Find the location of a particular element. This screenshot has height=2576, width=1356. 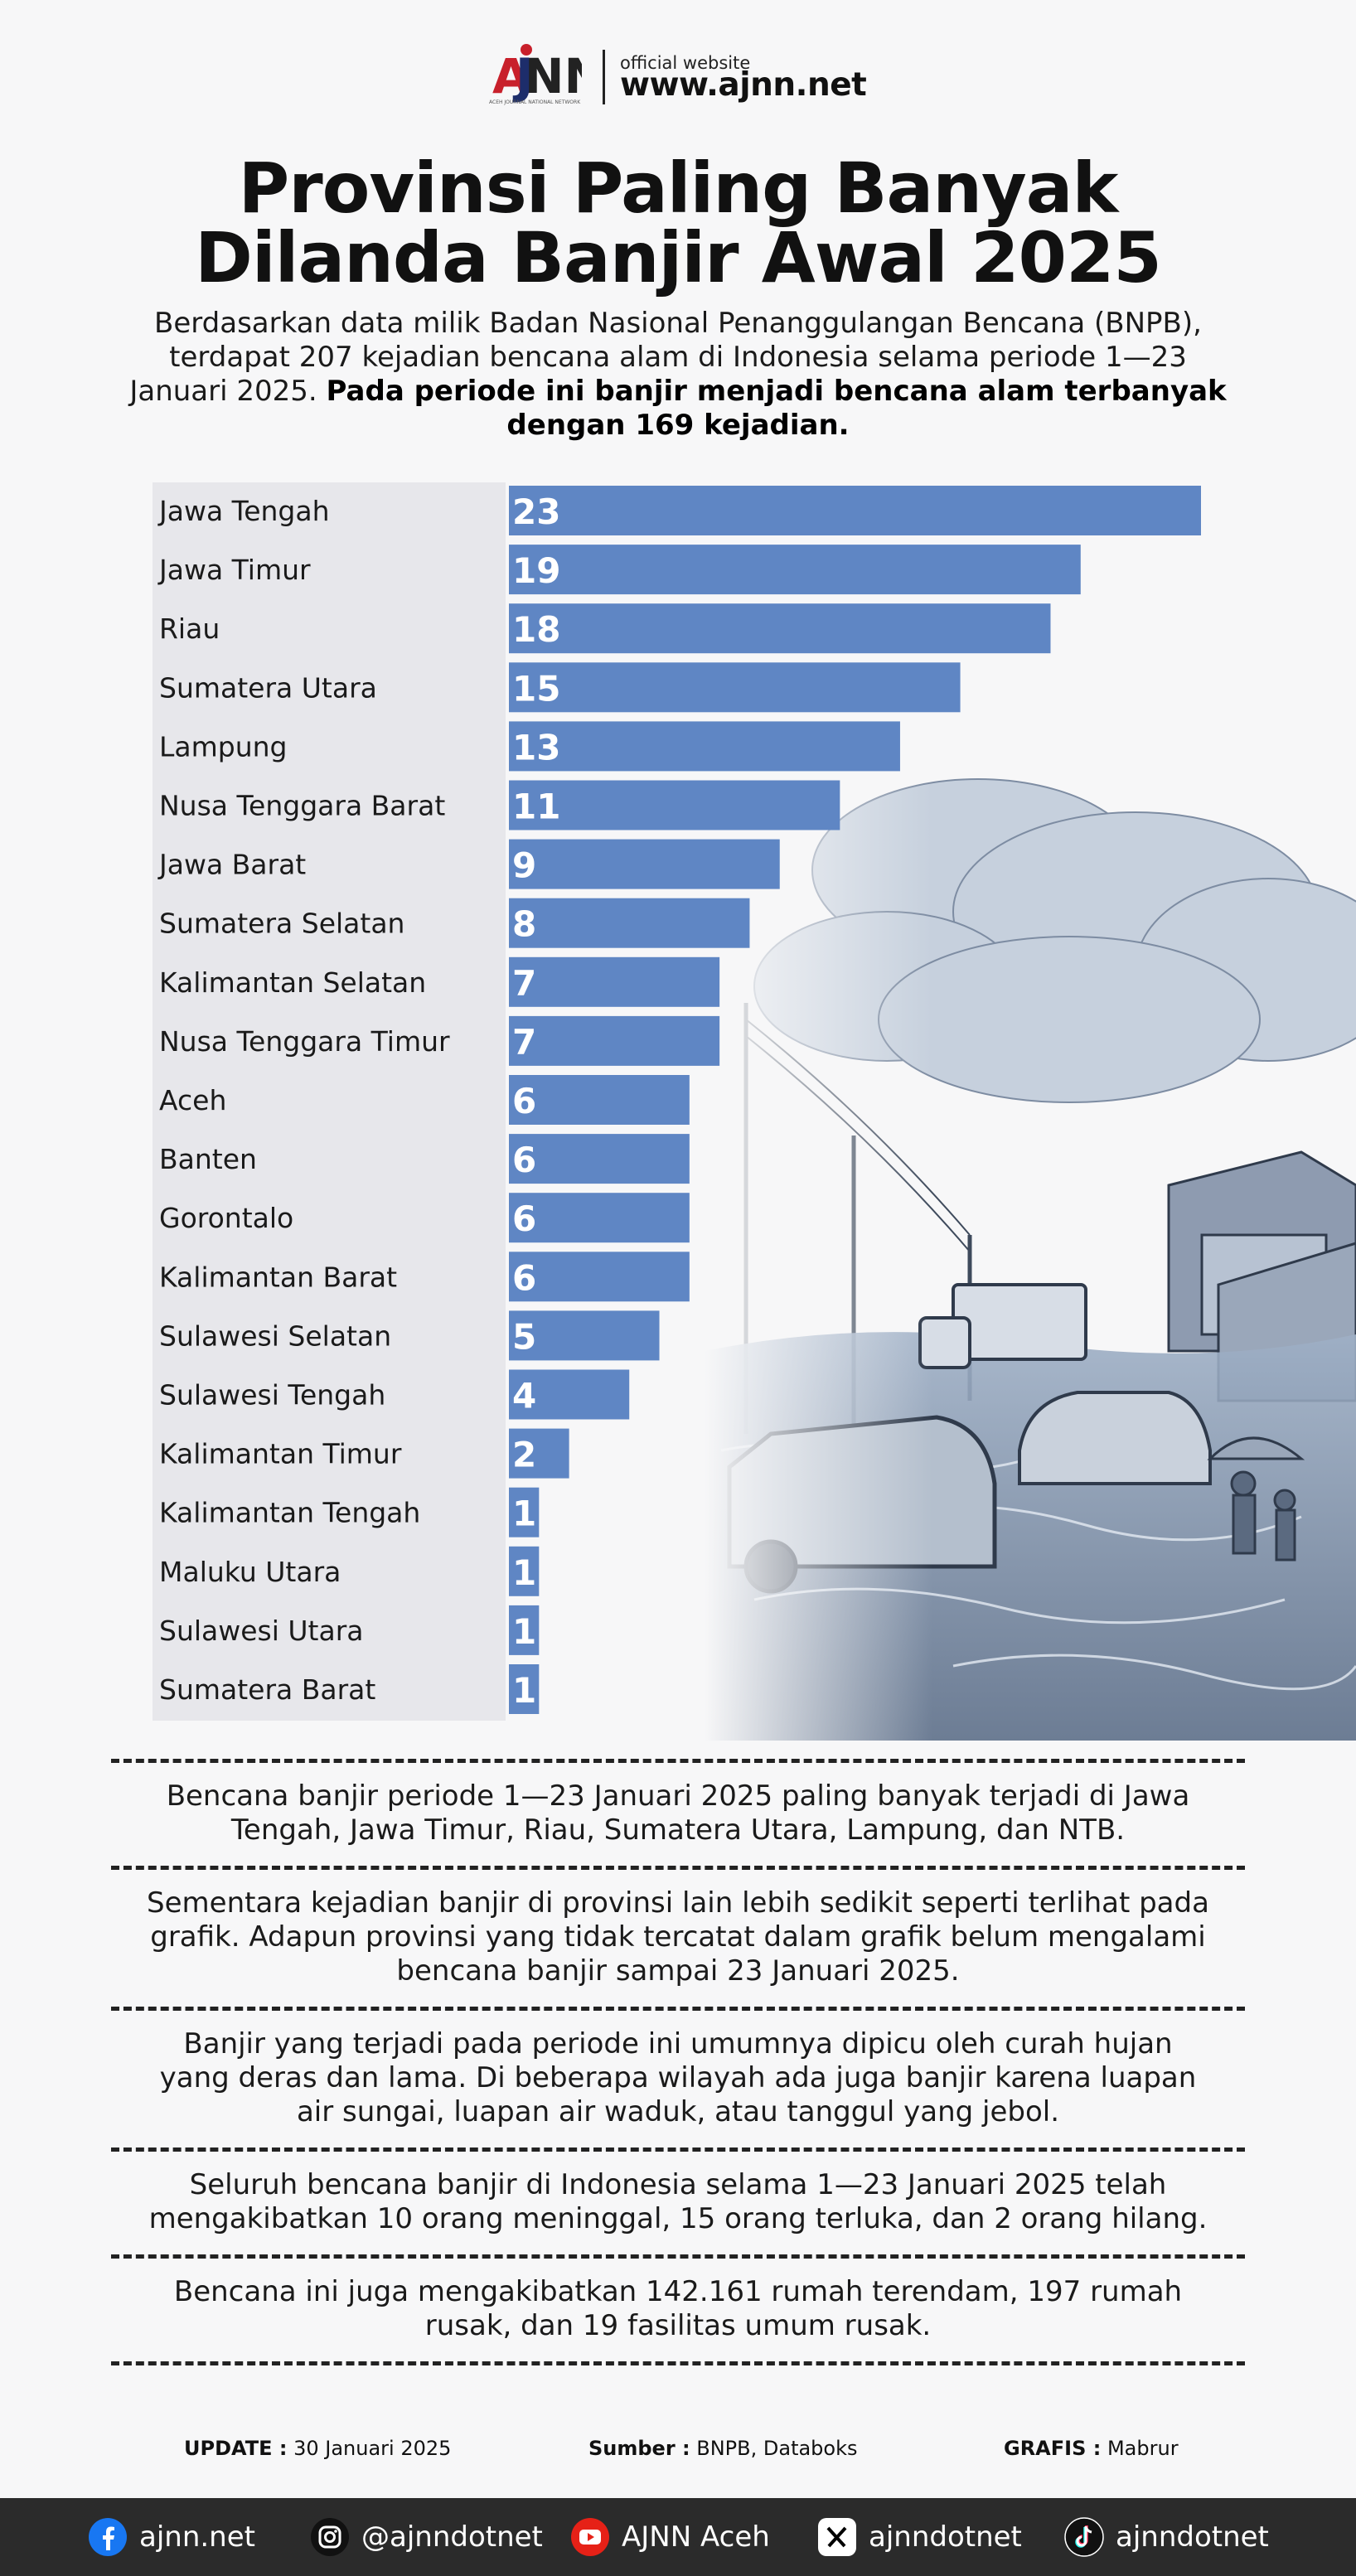

social-instagram: @ajnndotnet is located at coordinates (426, 2537).